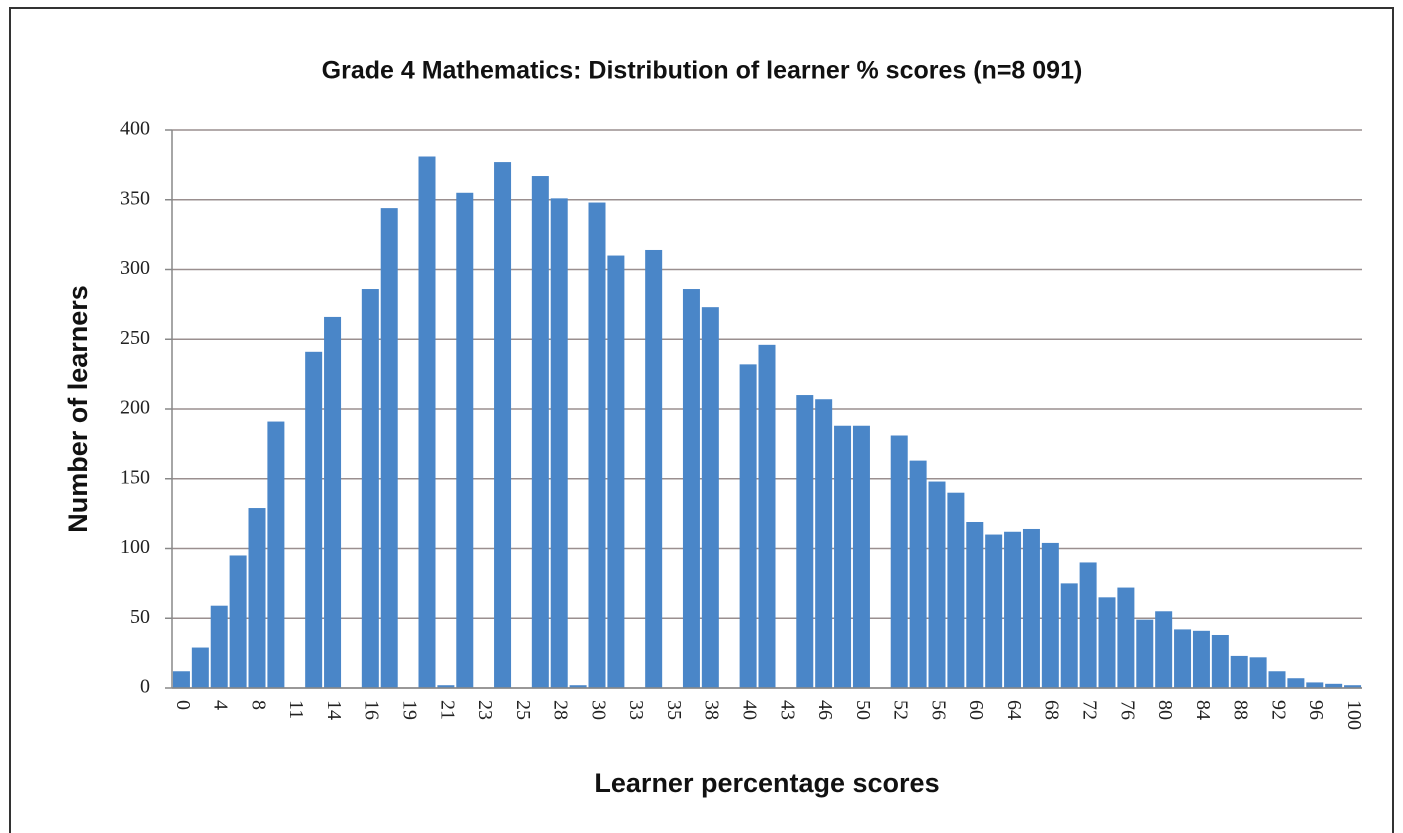 The height and width of the screenshot is (833, 1403). I want to click on x-tick-label: 19, so click(410, 710).